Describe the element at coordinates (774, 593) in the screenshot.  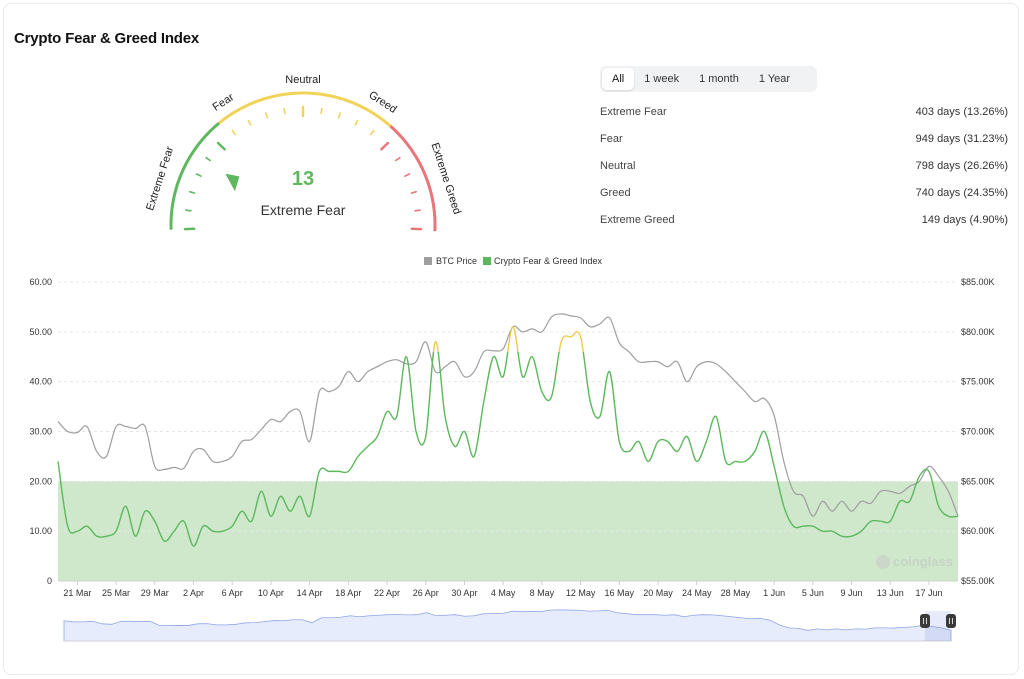
I see `x-tick-label: 1 Jun` at that location.